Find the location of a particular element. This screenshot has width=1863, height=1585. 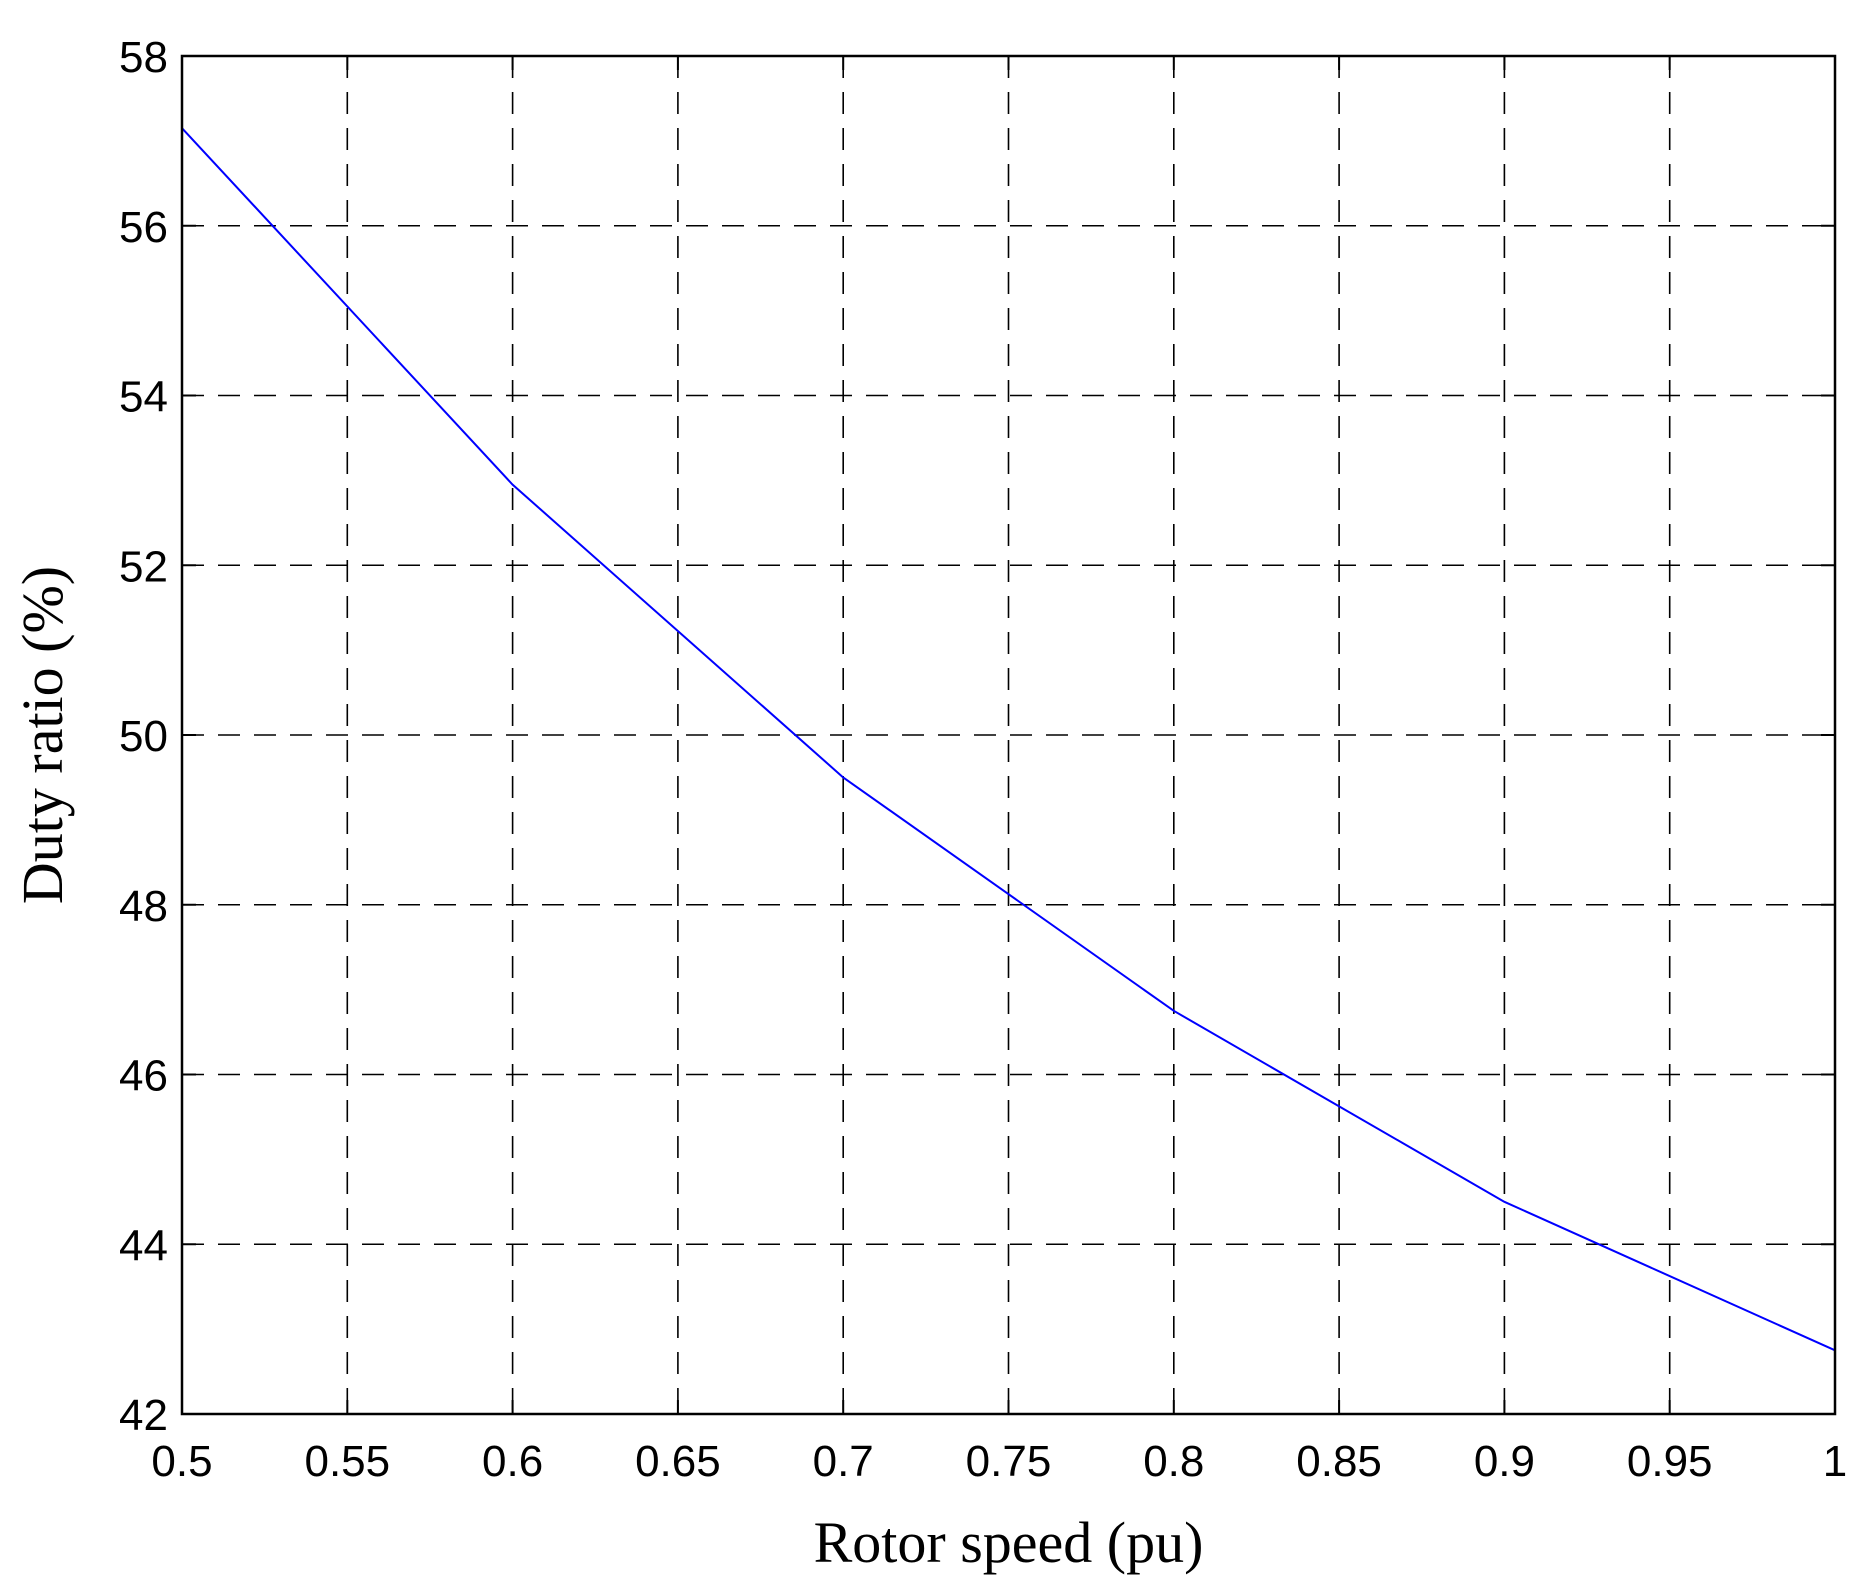

y-tick-label: 50 is located at coordinates (143, 736).